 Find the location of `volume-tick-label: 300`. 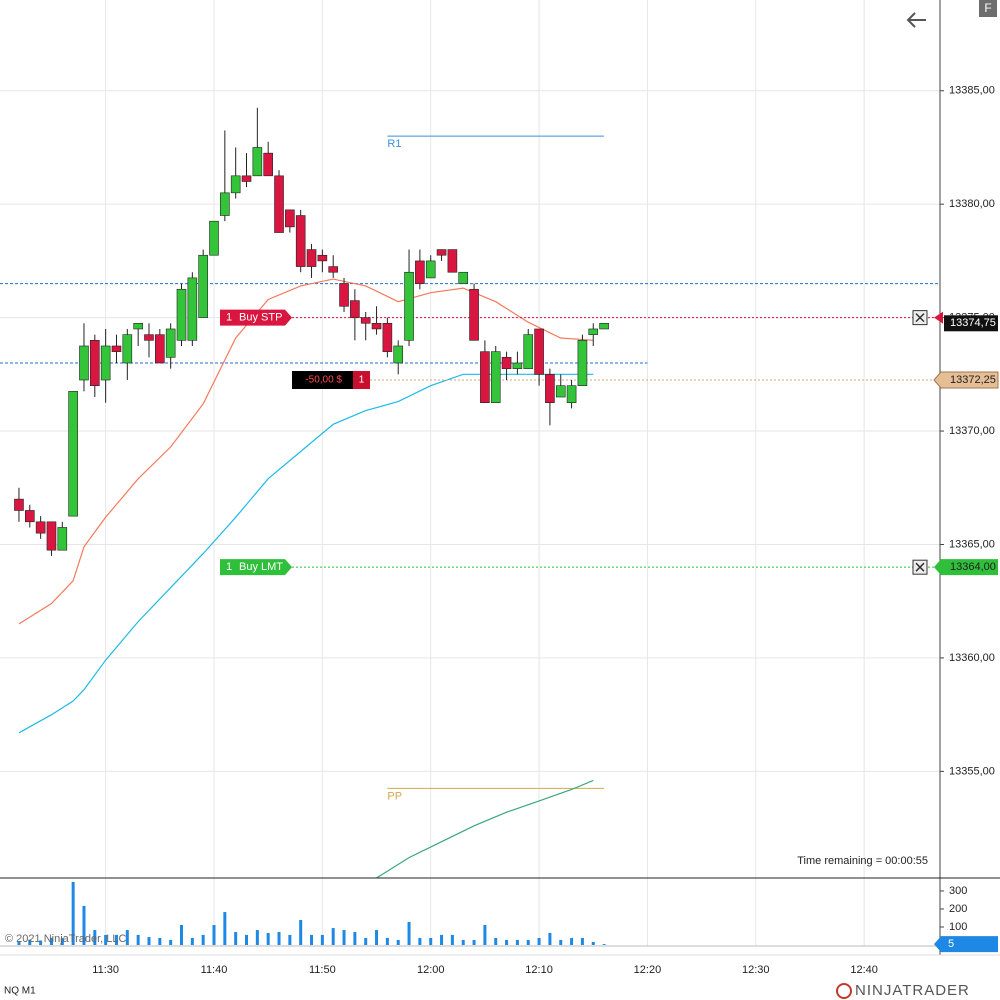

volume-tick-label: 300 is located at coordinates (958, 891).